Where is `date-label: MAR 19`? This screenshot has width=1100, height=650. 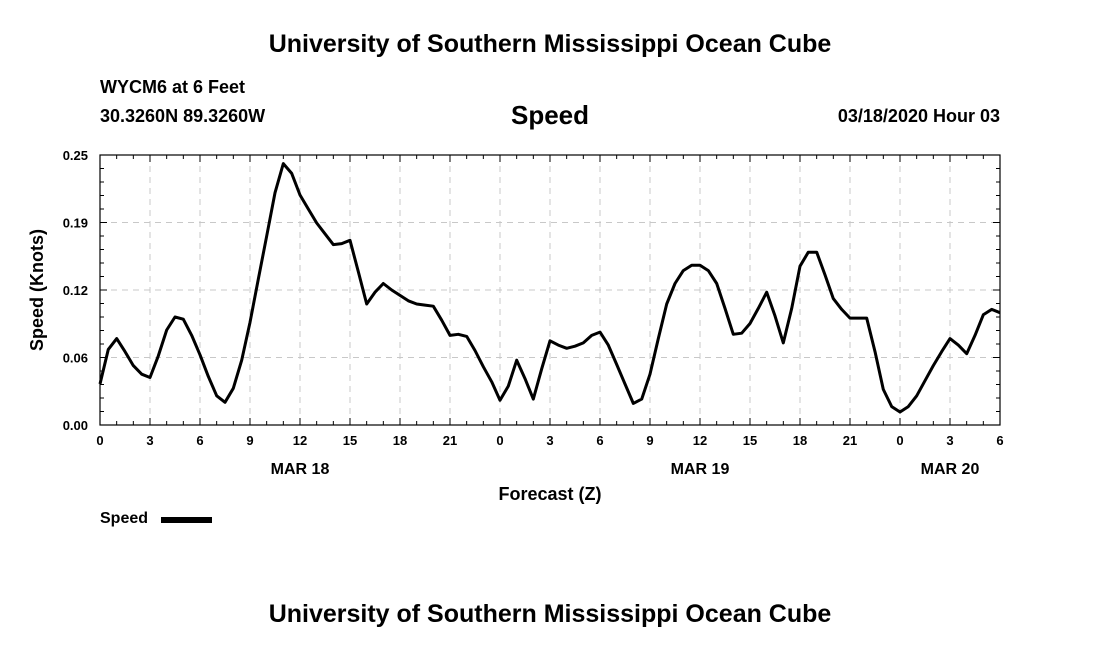
date-label: MAR 19 is located at coordinates (700, 469).